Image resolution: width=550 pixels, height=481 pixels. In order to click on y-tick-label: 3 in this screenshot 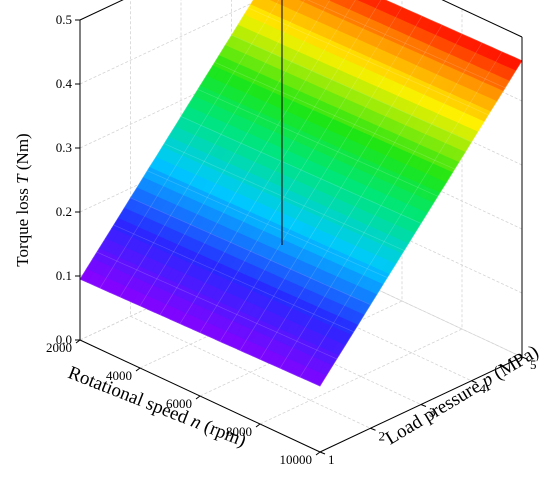, I will do `click(432, 412)`.